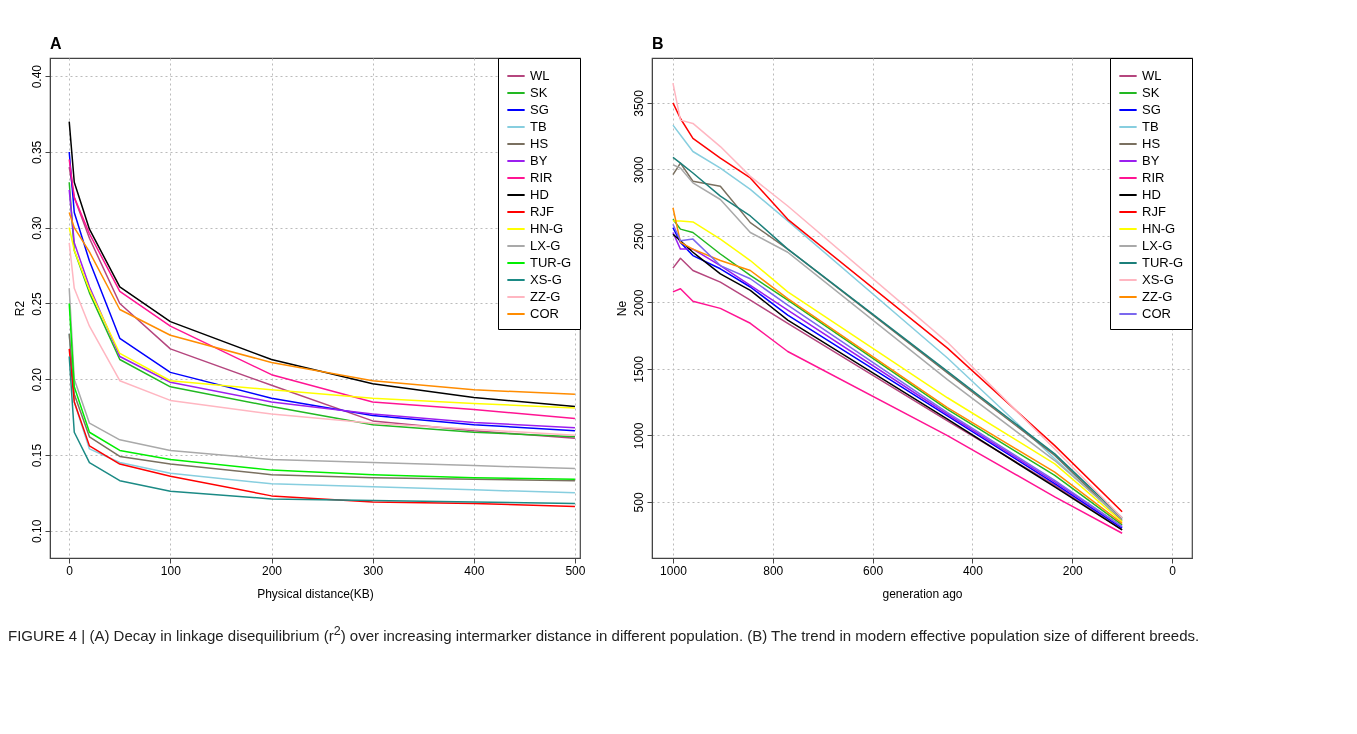  Describe the element at coordinates (19, 308) in the screenshot. I see `y-axis-title: R2` at that location.